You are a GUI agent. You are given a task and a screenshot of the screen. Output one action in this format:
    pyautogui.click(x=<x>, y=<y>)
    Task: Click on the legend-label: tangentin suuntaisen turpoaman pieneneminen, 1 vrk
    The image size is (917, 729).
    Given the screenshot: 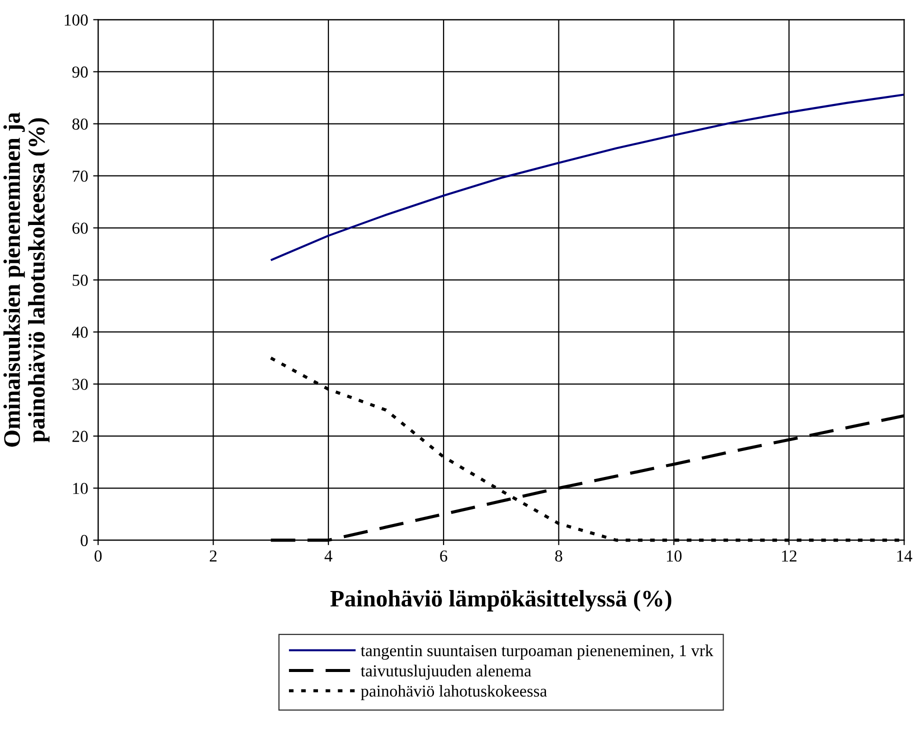 What is the action you would take?
    pyautogui.click(x=537, y=652)
    